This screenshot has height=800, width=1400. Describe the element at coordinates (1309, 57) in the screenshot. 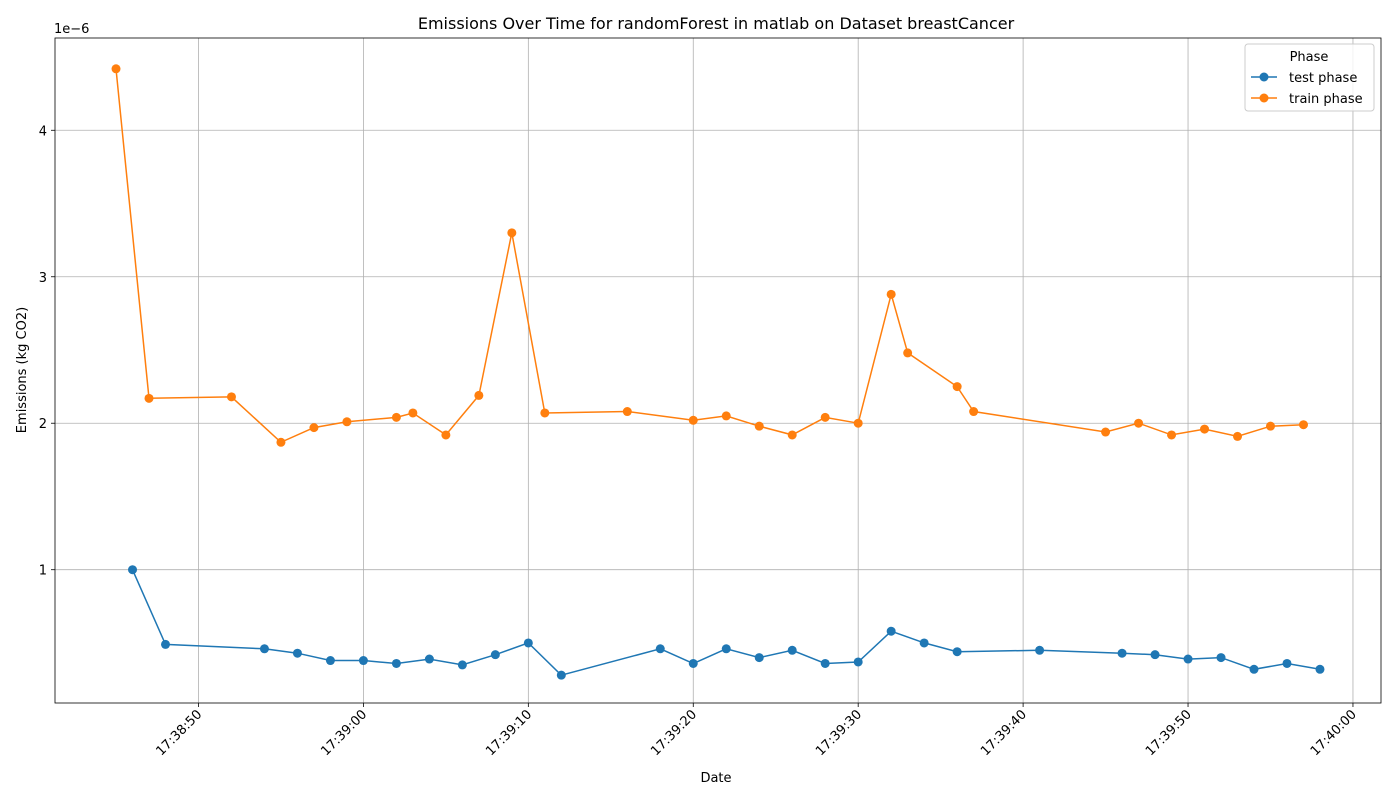

I see `legend-title: Phase` at that location.